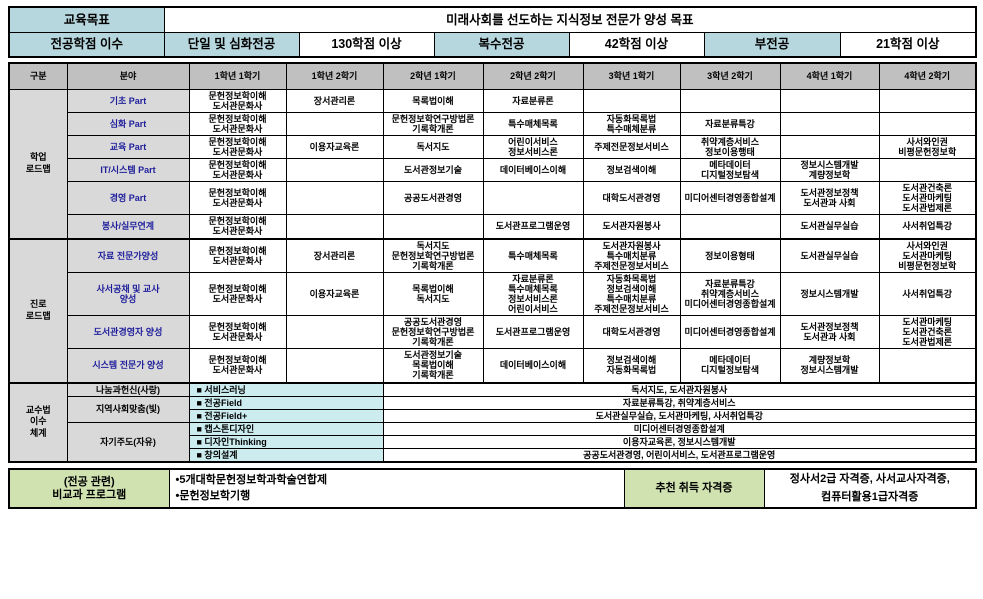 This screenshot has height=599, width=983. I want to click on course-cell: 자동화목록법 정보검색이해 특수매치분류 주제전문정보서비스, so click(631, 294).